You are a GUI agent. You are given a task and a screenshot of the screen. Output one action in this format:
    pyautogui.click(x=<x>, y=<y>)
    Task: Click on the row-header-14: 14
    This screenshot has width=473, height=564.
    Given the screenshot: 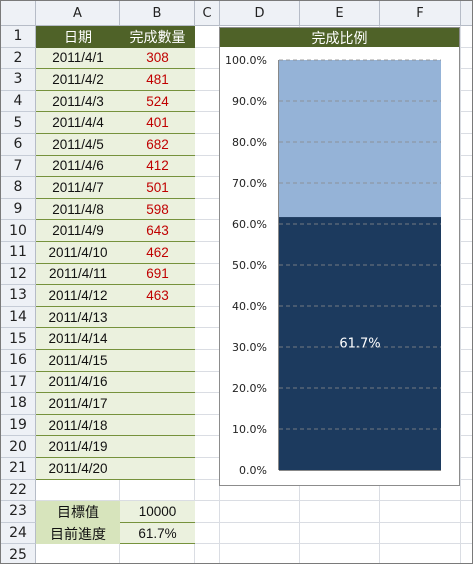 What is the action you would take?
    pyautogui.click(x=18, y=317)
    